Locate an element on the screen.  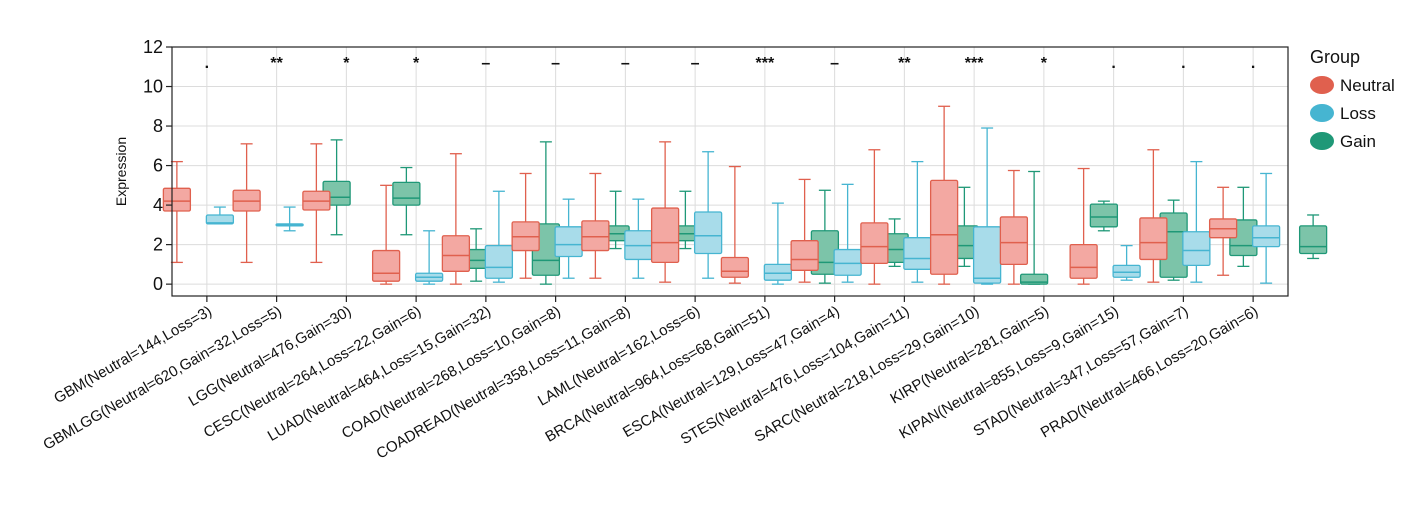
y-tick-label: 6 is located at coordinates (158, 166).